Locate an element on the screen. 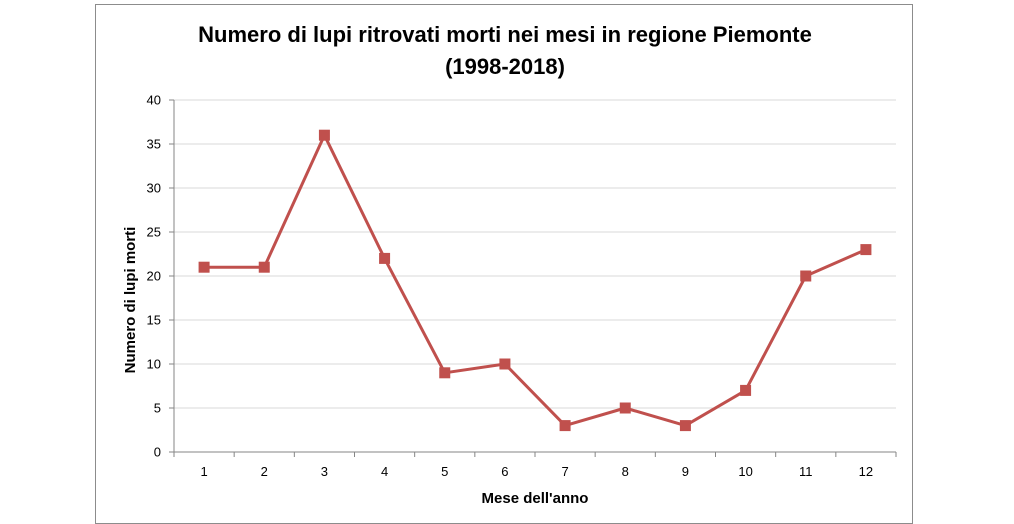  x-tick-label: 10 is located at coordinates (745, 471).